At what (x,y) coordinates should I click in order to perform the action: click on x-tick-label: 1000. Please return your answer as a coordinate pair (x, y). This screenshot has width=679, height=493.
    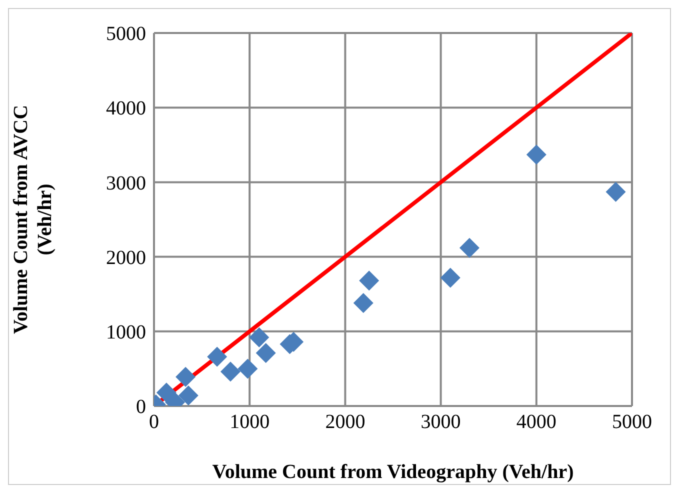
    Looking at the image, I should click on (250, 422).